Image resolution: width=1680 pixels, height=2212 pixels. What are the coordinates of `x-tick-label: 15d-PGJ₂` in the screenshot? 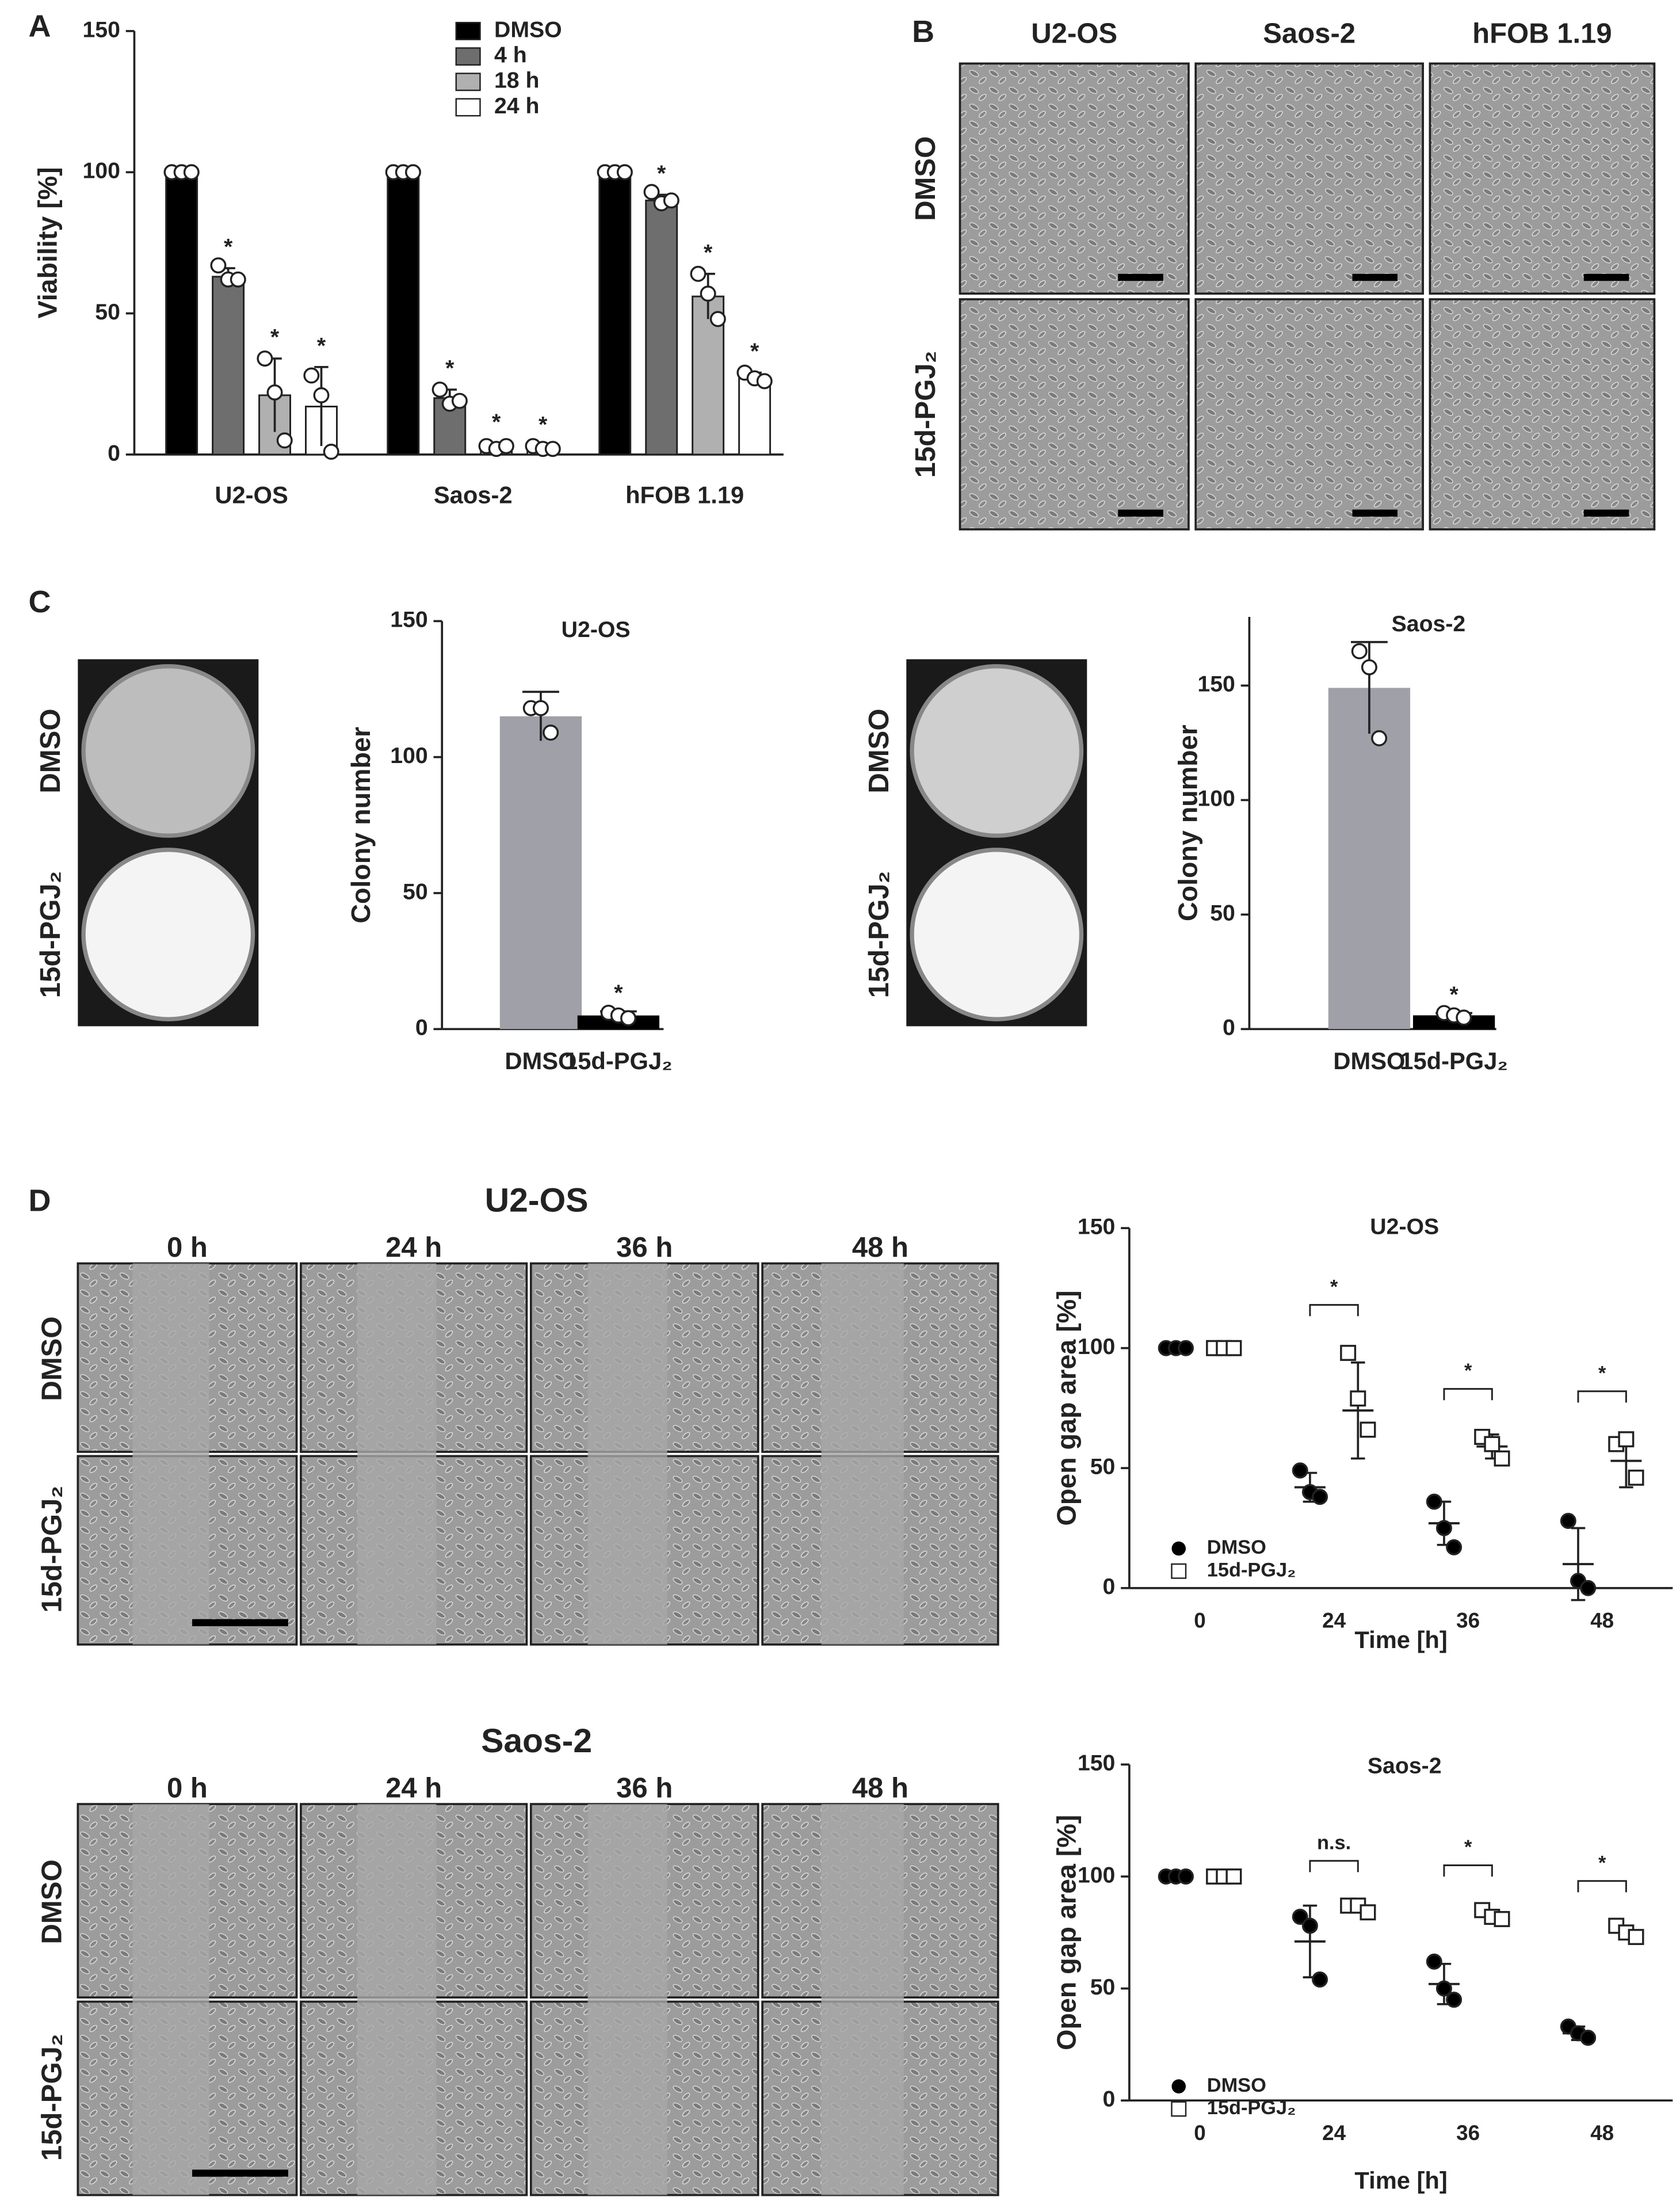 It's located at (1454, 1060).